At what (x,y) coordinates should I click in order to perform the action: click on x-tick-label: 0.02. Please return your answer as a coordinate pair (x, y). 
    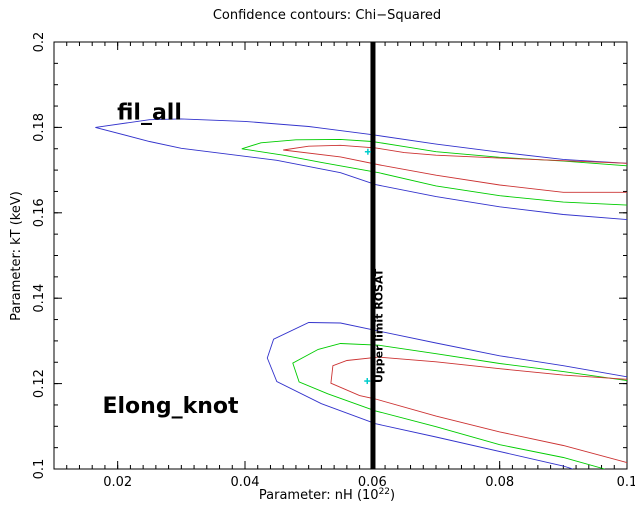
    Looking at the image, I should click on (117, 482).